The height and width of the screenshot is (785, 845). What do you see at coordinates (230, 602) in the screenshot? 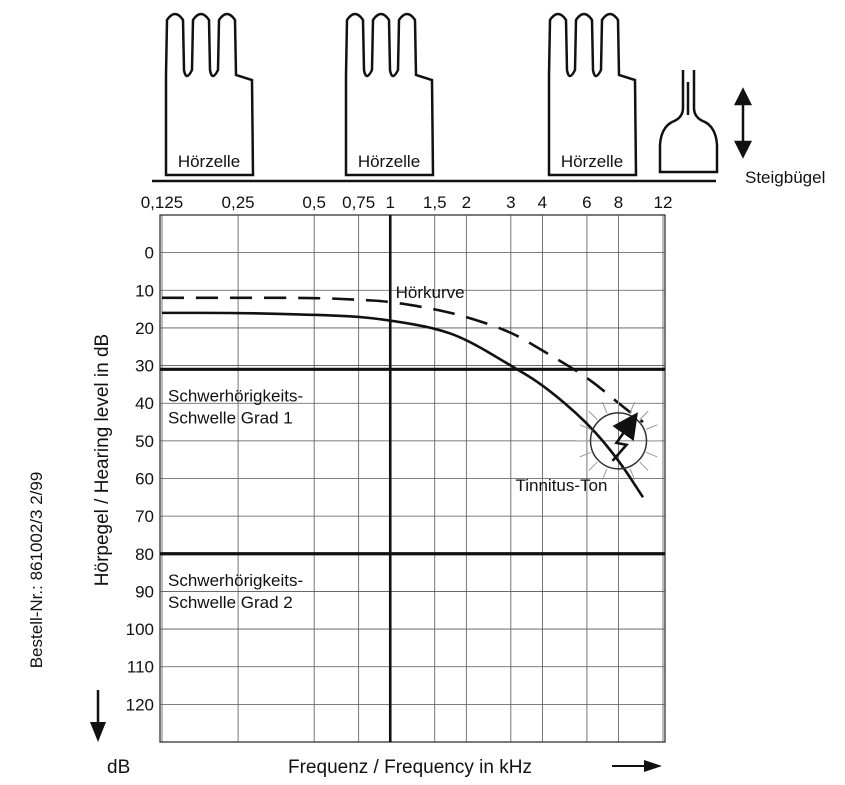
I see `threshold-sublabel-2: Schwelle Grad 2` at bounding box center [230, 602].